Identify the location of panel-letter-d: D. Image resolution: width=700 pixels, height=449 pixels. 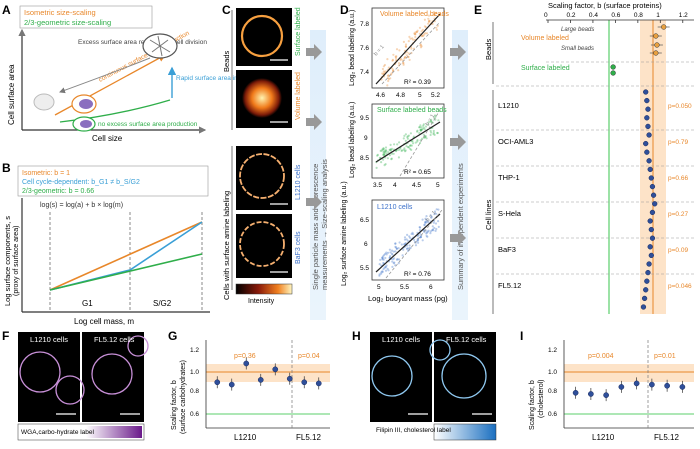
(344, 10).